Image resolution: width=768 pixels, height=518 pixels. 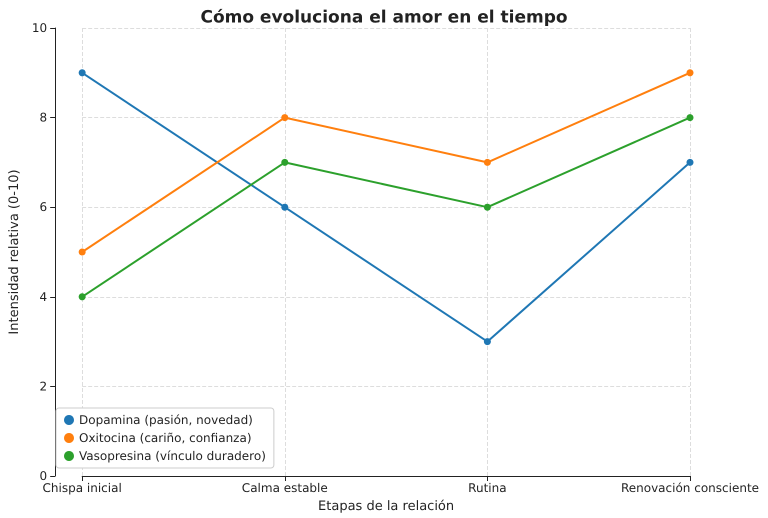 What do you see at coordinates (44, 297) in the screenshot?
I see `y-tick-label: 4` at bounding box center [44, 297].